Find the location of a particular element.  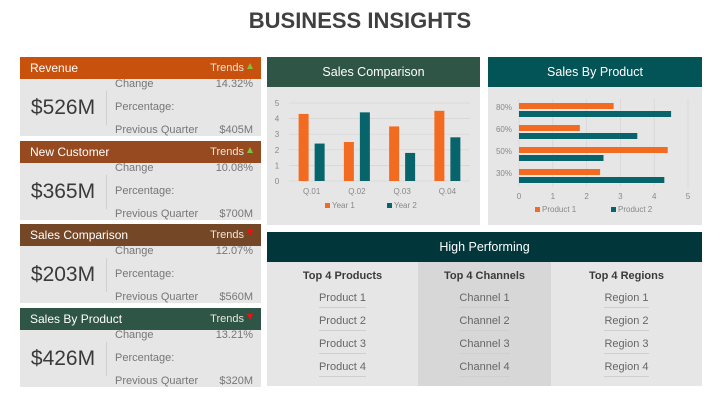

region-item: Region 3 is located at coordinates (626, 344).